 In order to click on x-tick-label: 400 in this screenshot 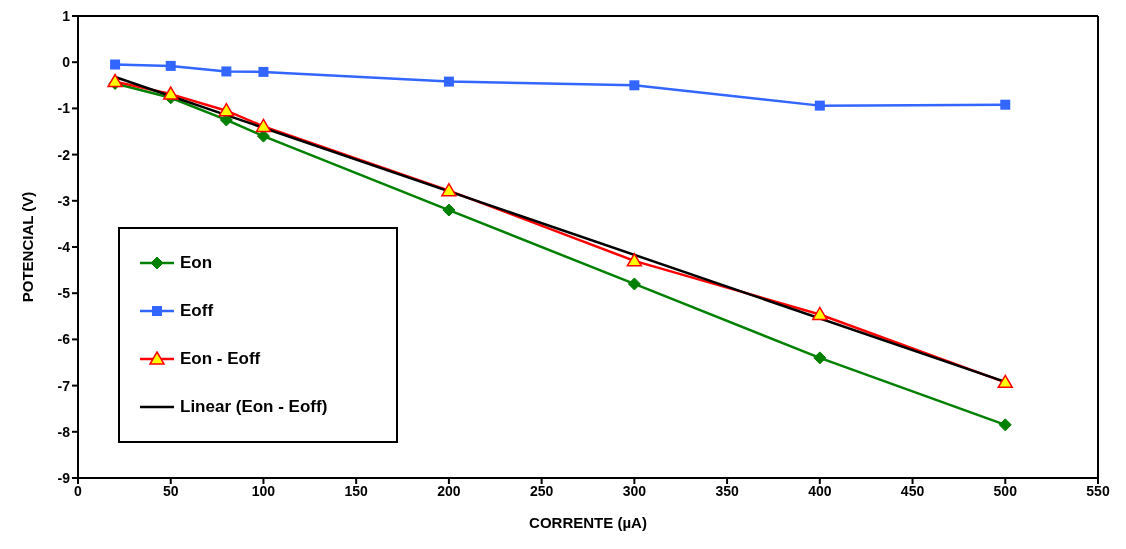, I will do `click(820, 490)`.